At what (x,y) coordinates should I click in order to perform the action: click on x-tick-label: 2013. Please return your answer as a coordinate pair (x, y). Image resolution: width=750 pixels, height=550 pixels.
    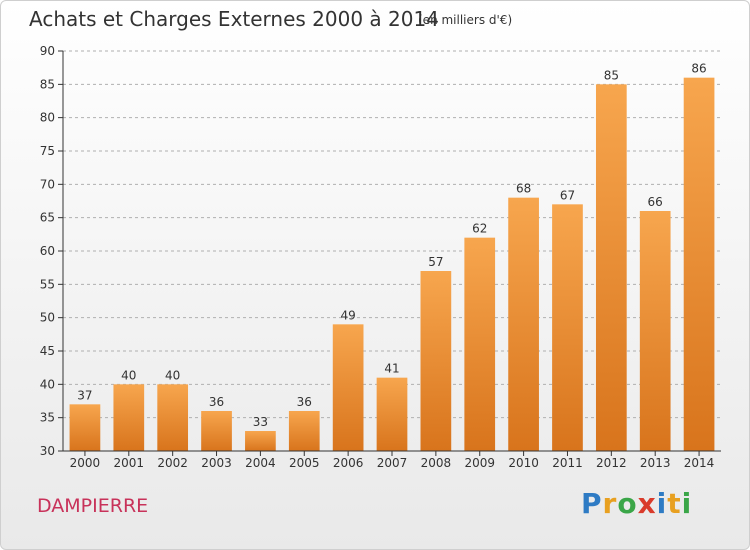
    Looking at the image, I should click on (655, 463).